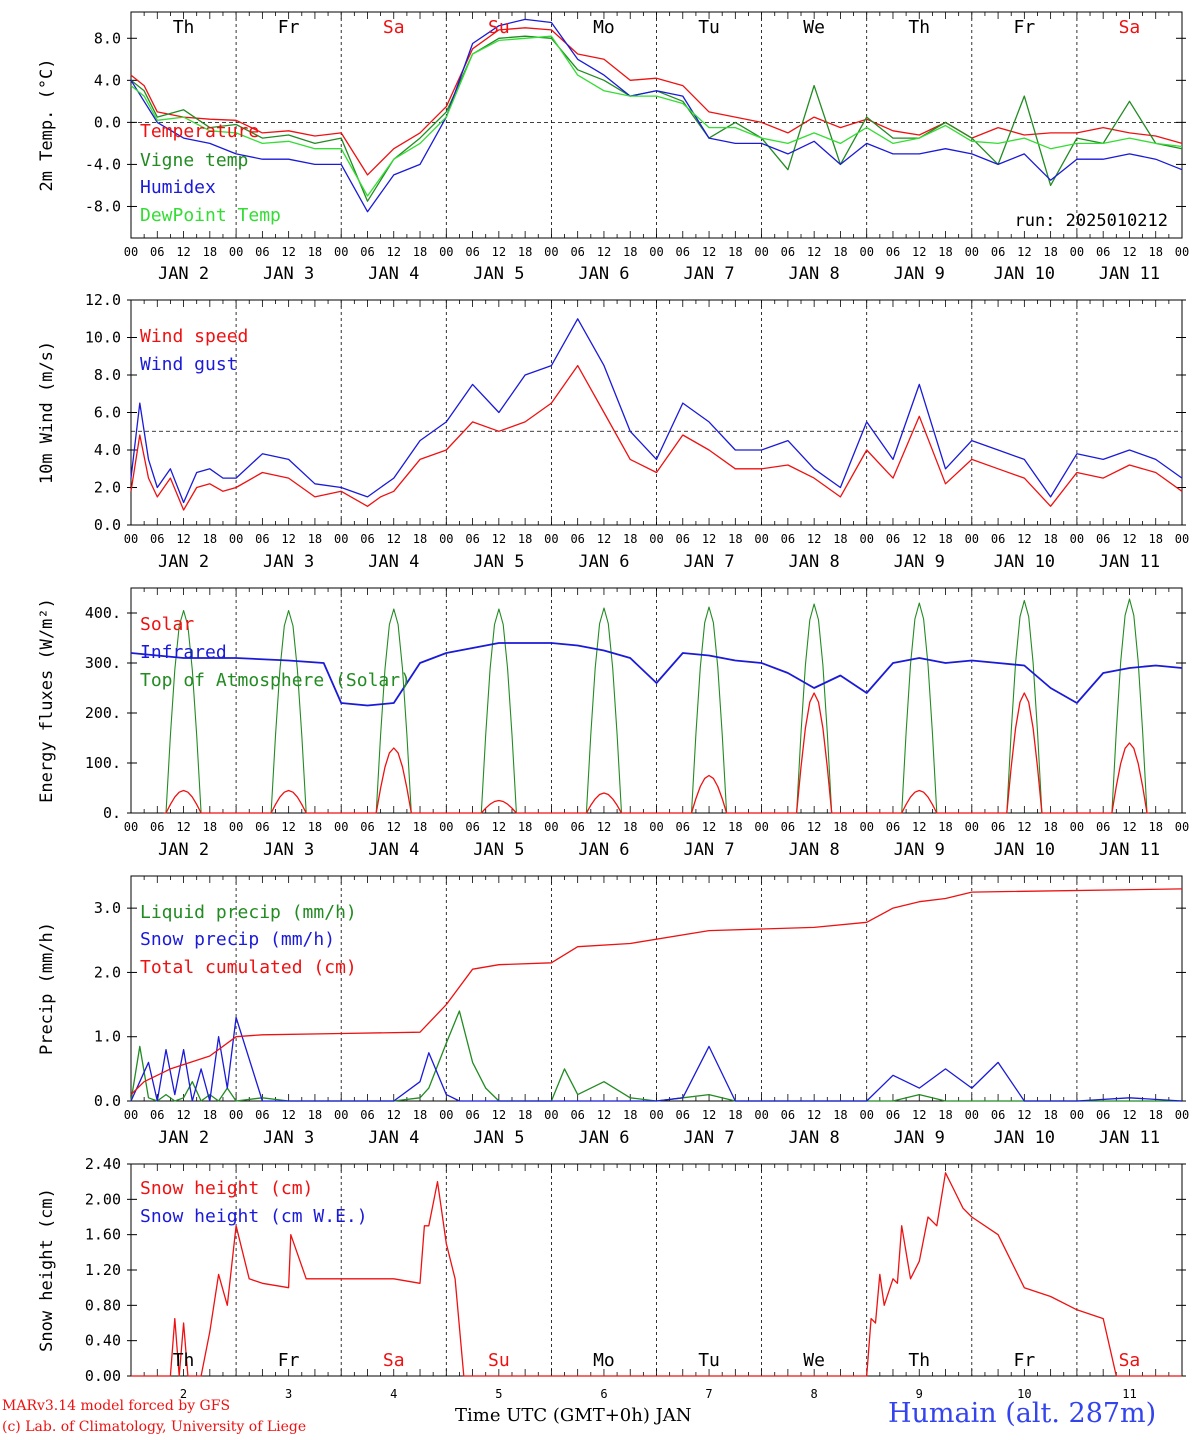 This screenshot has height=1440, width=1194. Describe the element at coordinates (107, 908) in the screenshot. I see `panel-3-ytick-label: 3.0` at that location.